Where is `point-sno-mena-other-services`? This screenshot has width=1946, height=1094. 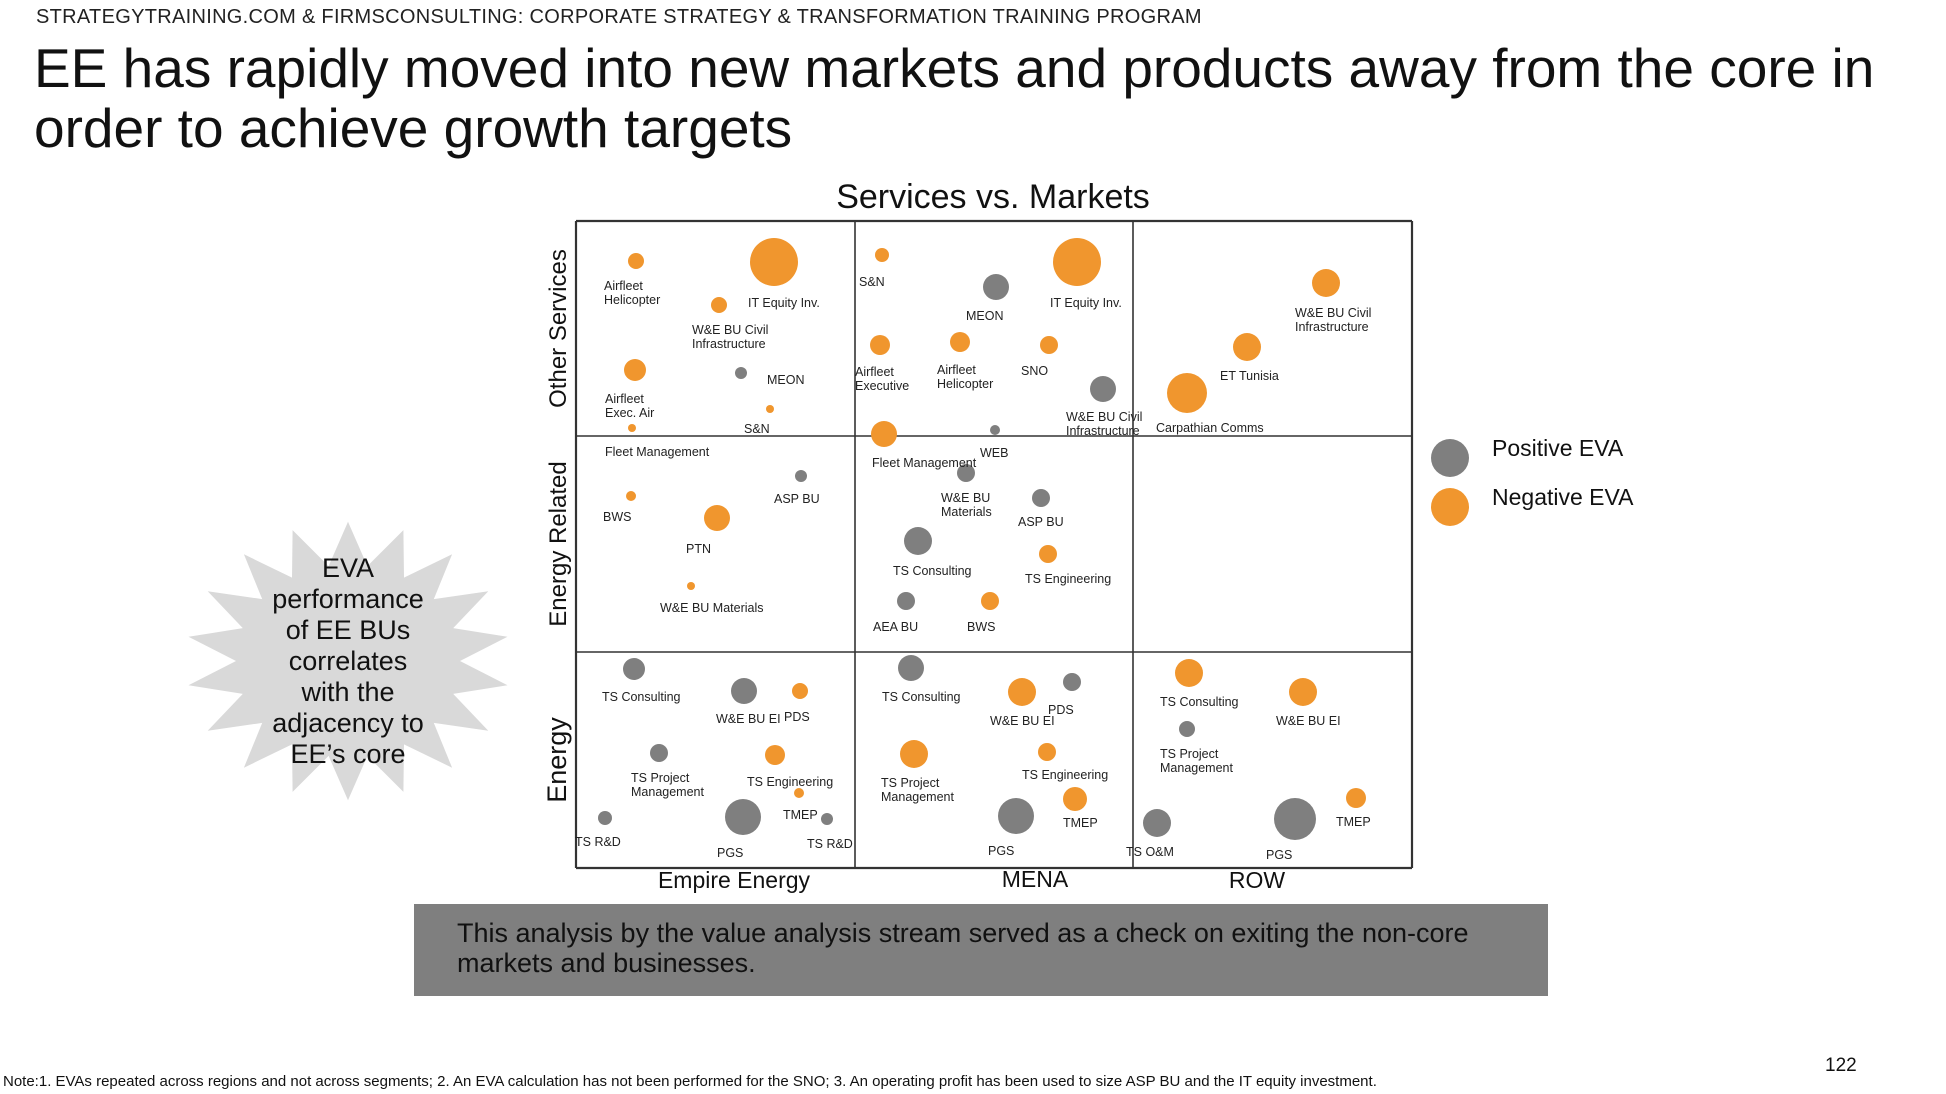
point-sno-mena-other-services is located at coordinates (1049, 345).